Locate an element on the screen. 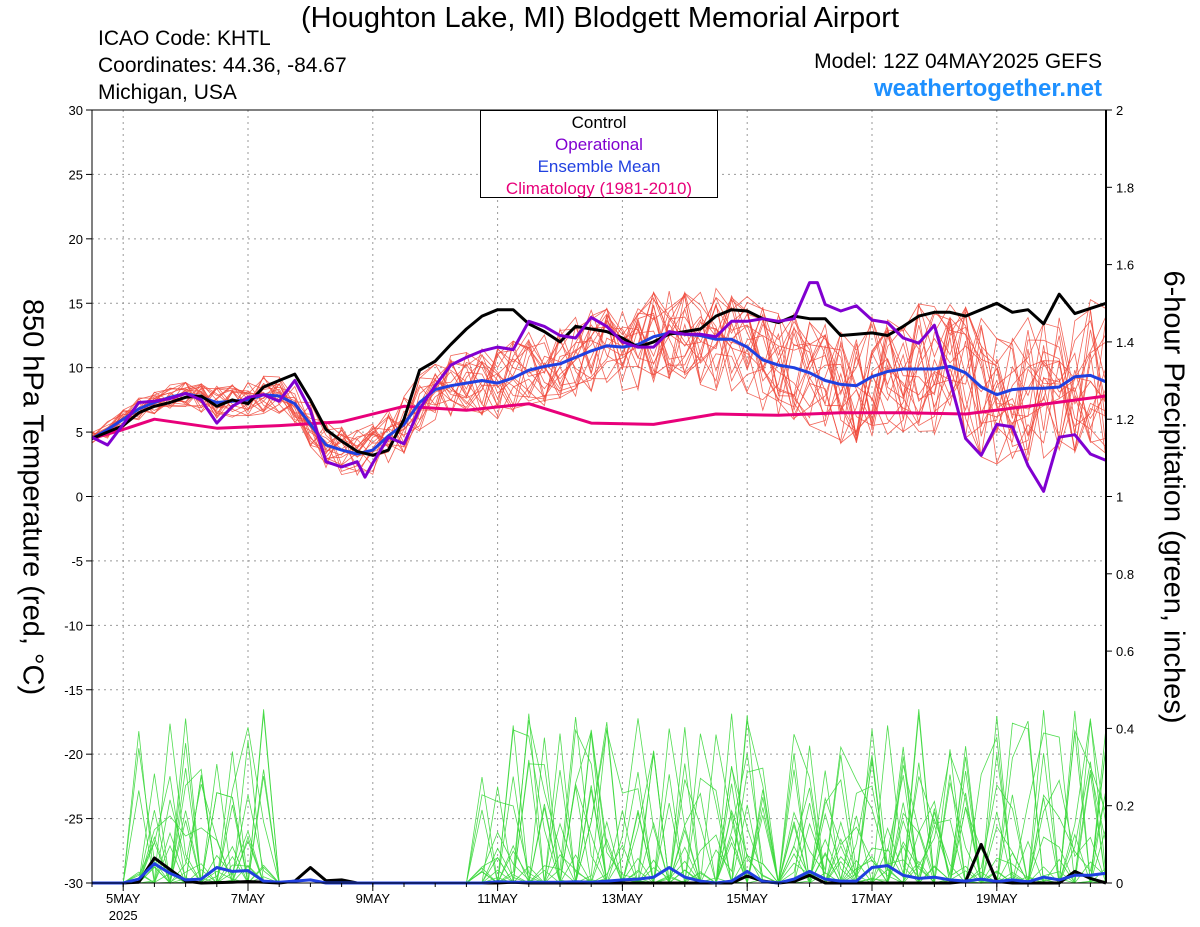  x-tick-label: 13MAY is located at coordinates (623, 898).